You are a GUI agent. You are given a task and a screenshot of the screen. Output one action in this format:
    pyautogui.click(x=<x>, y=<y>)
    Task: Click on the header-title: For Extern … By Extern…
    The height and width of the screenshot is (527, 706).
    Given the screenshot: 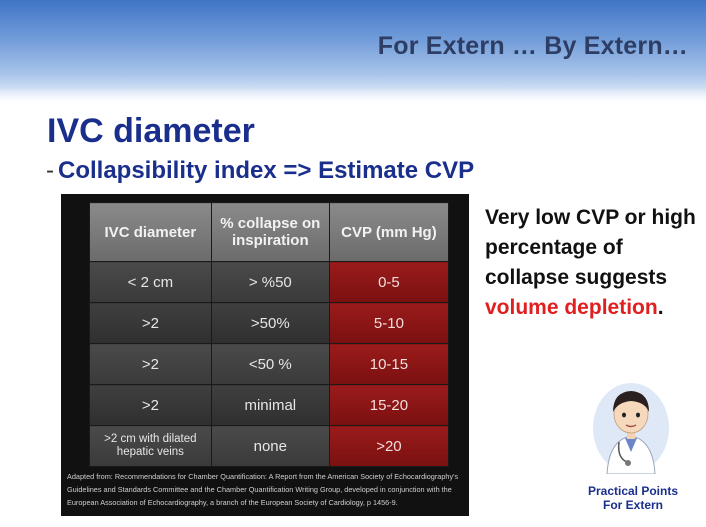 What is the action you would take?
    pyautogui.click(x=532, y=46)
    